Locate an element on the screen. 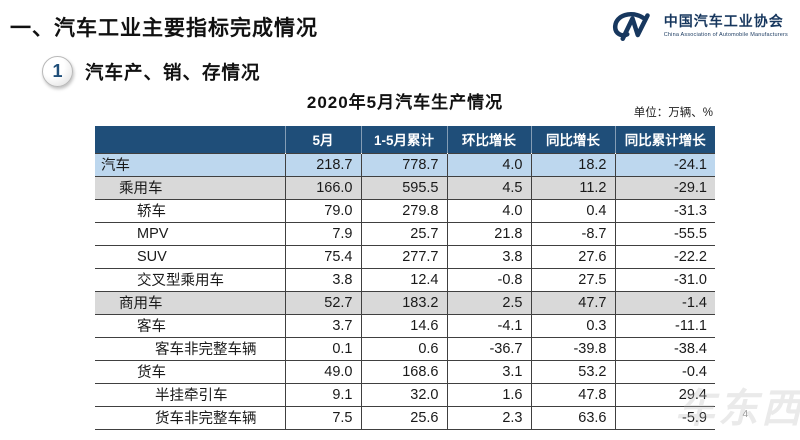 The image size is (800, 440). table-row: 交叉型乘用车 3.8 12.4 -0.8 27.5 -31.0 is located at coordinates (405, 279).